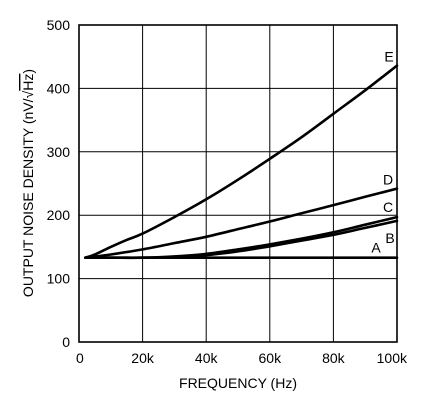 This screenshot has height=406, width=428. What do you see at coordinates (66, 342) in the screenshot?
I see `y-tick-label: 0` at bounding box center [66, 342].